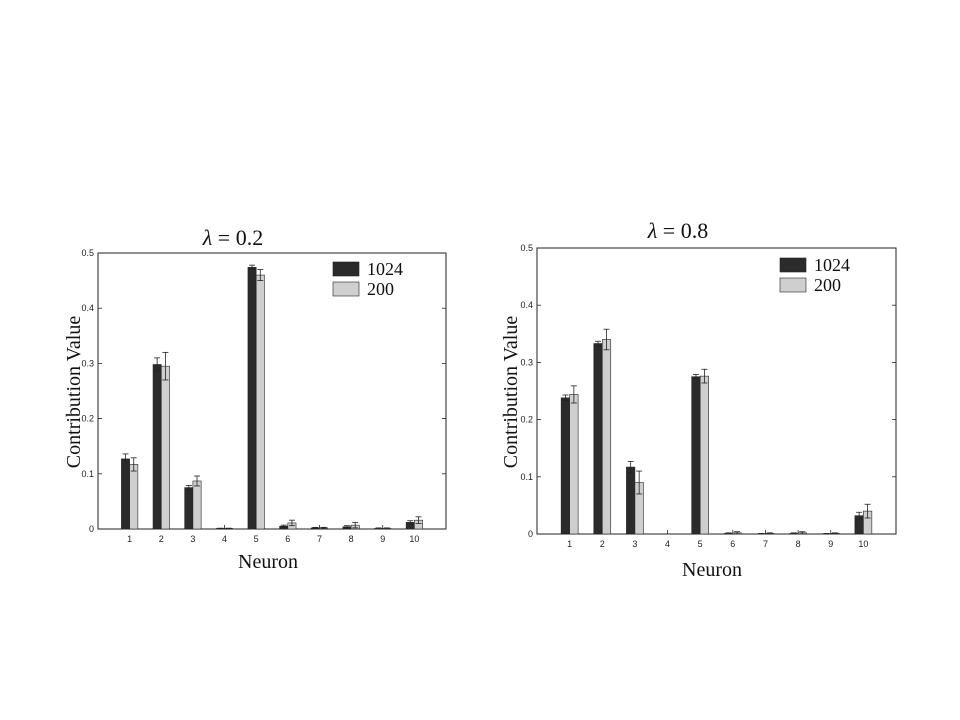 The image size is (960, 720). What do you see at coordinates (272, 391) in the screenshot?
I see `plot-frame` at bounding box center [272, 391].